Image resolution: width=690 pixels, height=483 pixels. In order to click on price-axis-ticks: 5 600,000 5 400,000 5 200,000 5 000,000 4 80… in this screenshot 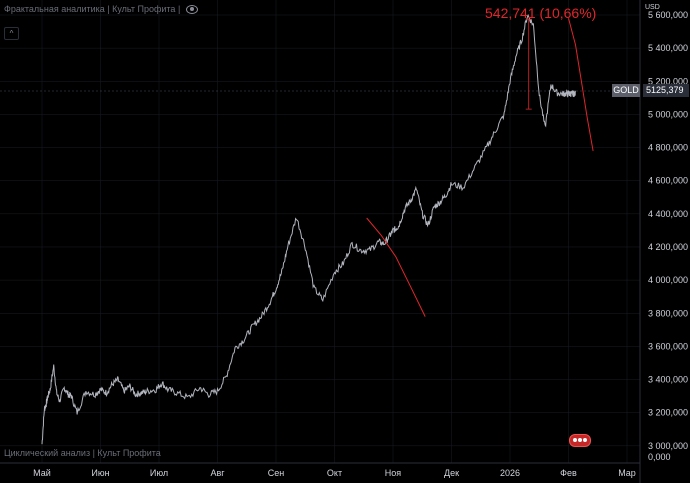, I will do `click(668, 230)`.